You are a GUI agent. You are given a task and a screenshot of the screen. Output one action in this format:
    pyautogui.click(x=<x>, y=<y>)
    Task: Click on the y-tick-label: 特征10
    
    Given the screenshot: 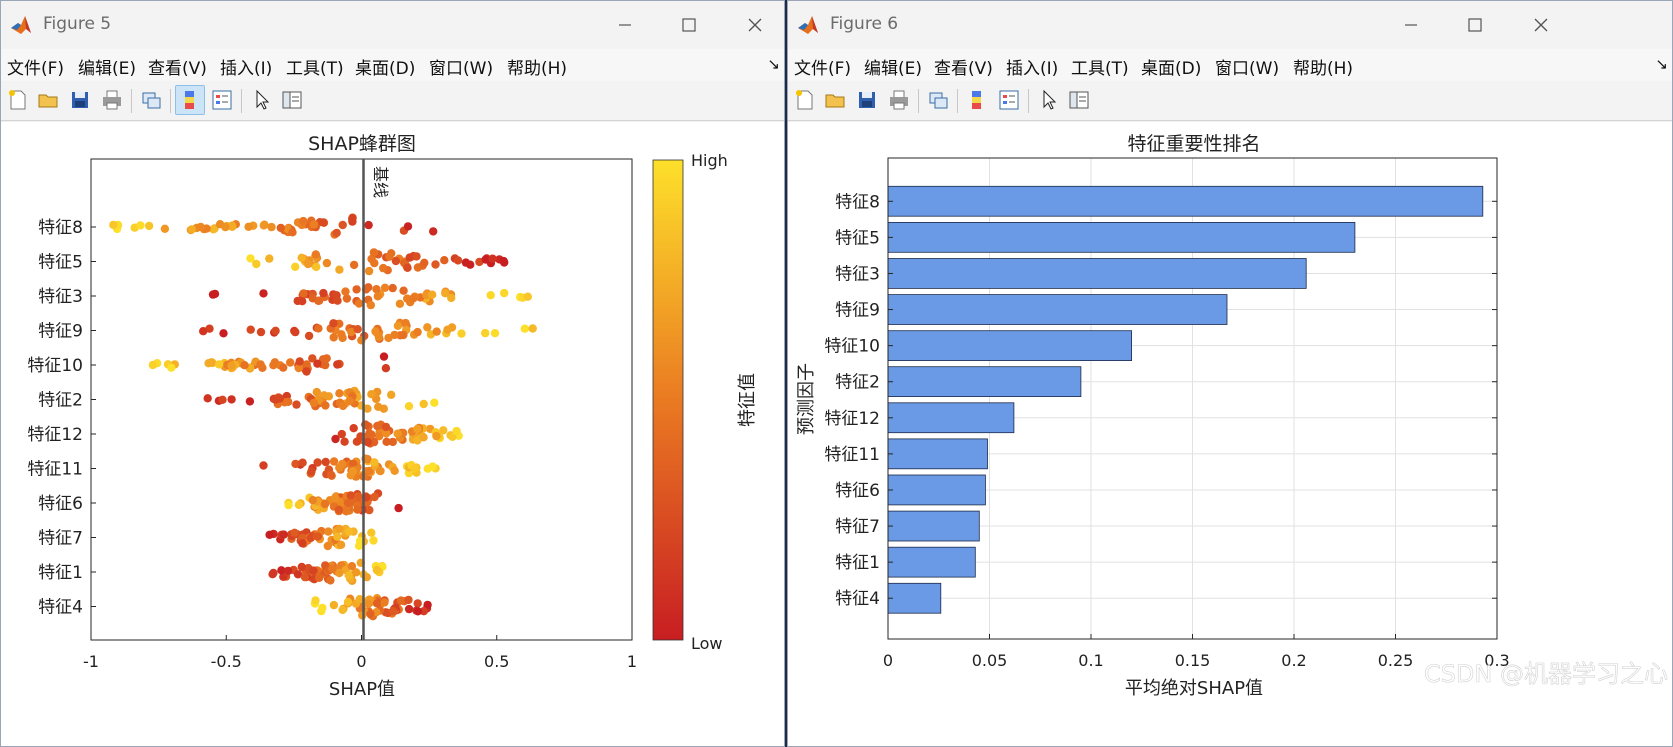 What is the action you would take?
    pyautogui.click(x=55, y=366)
    